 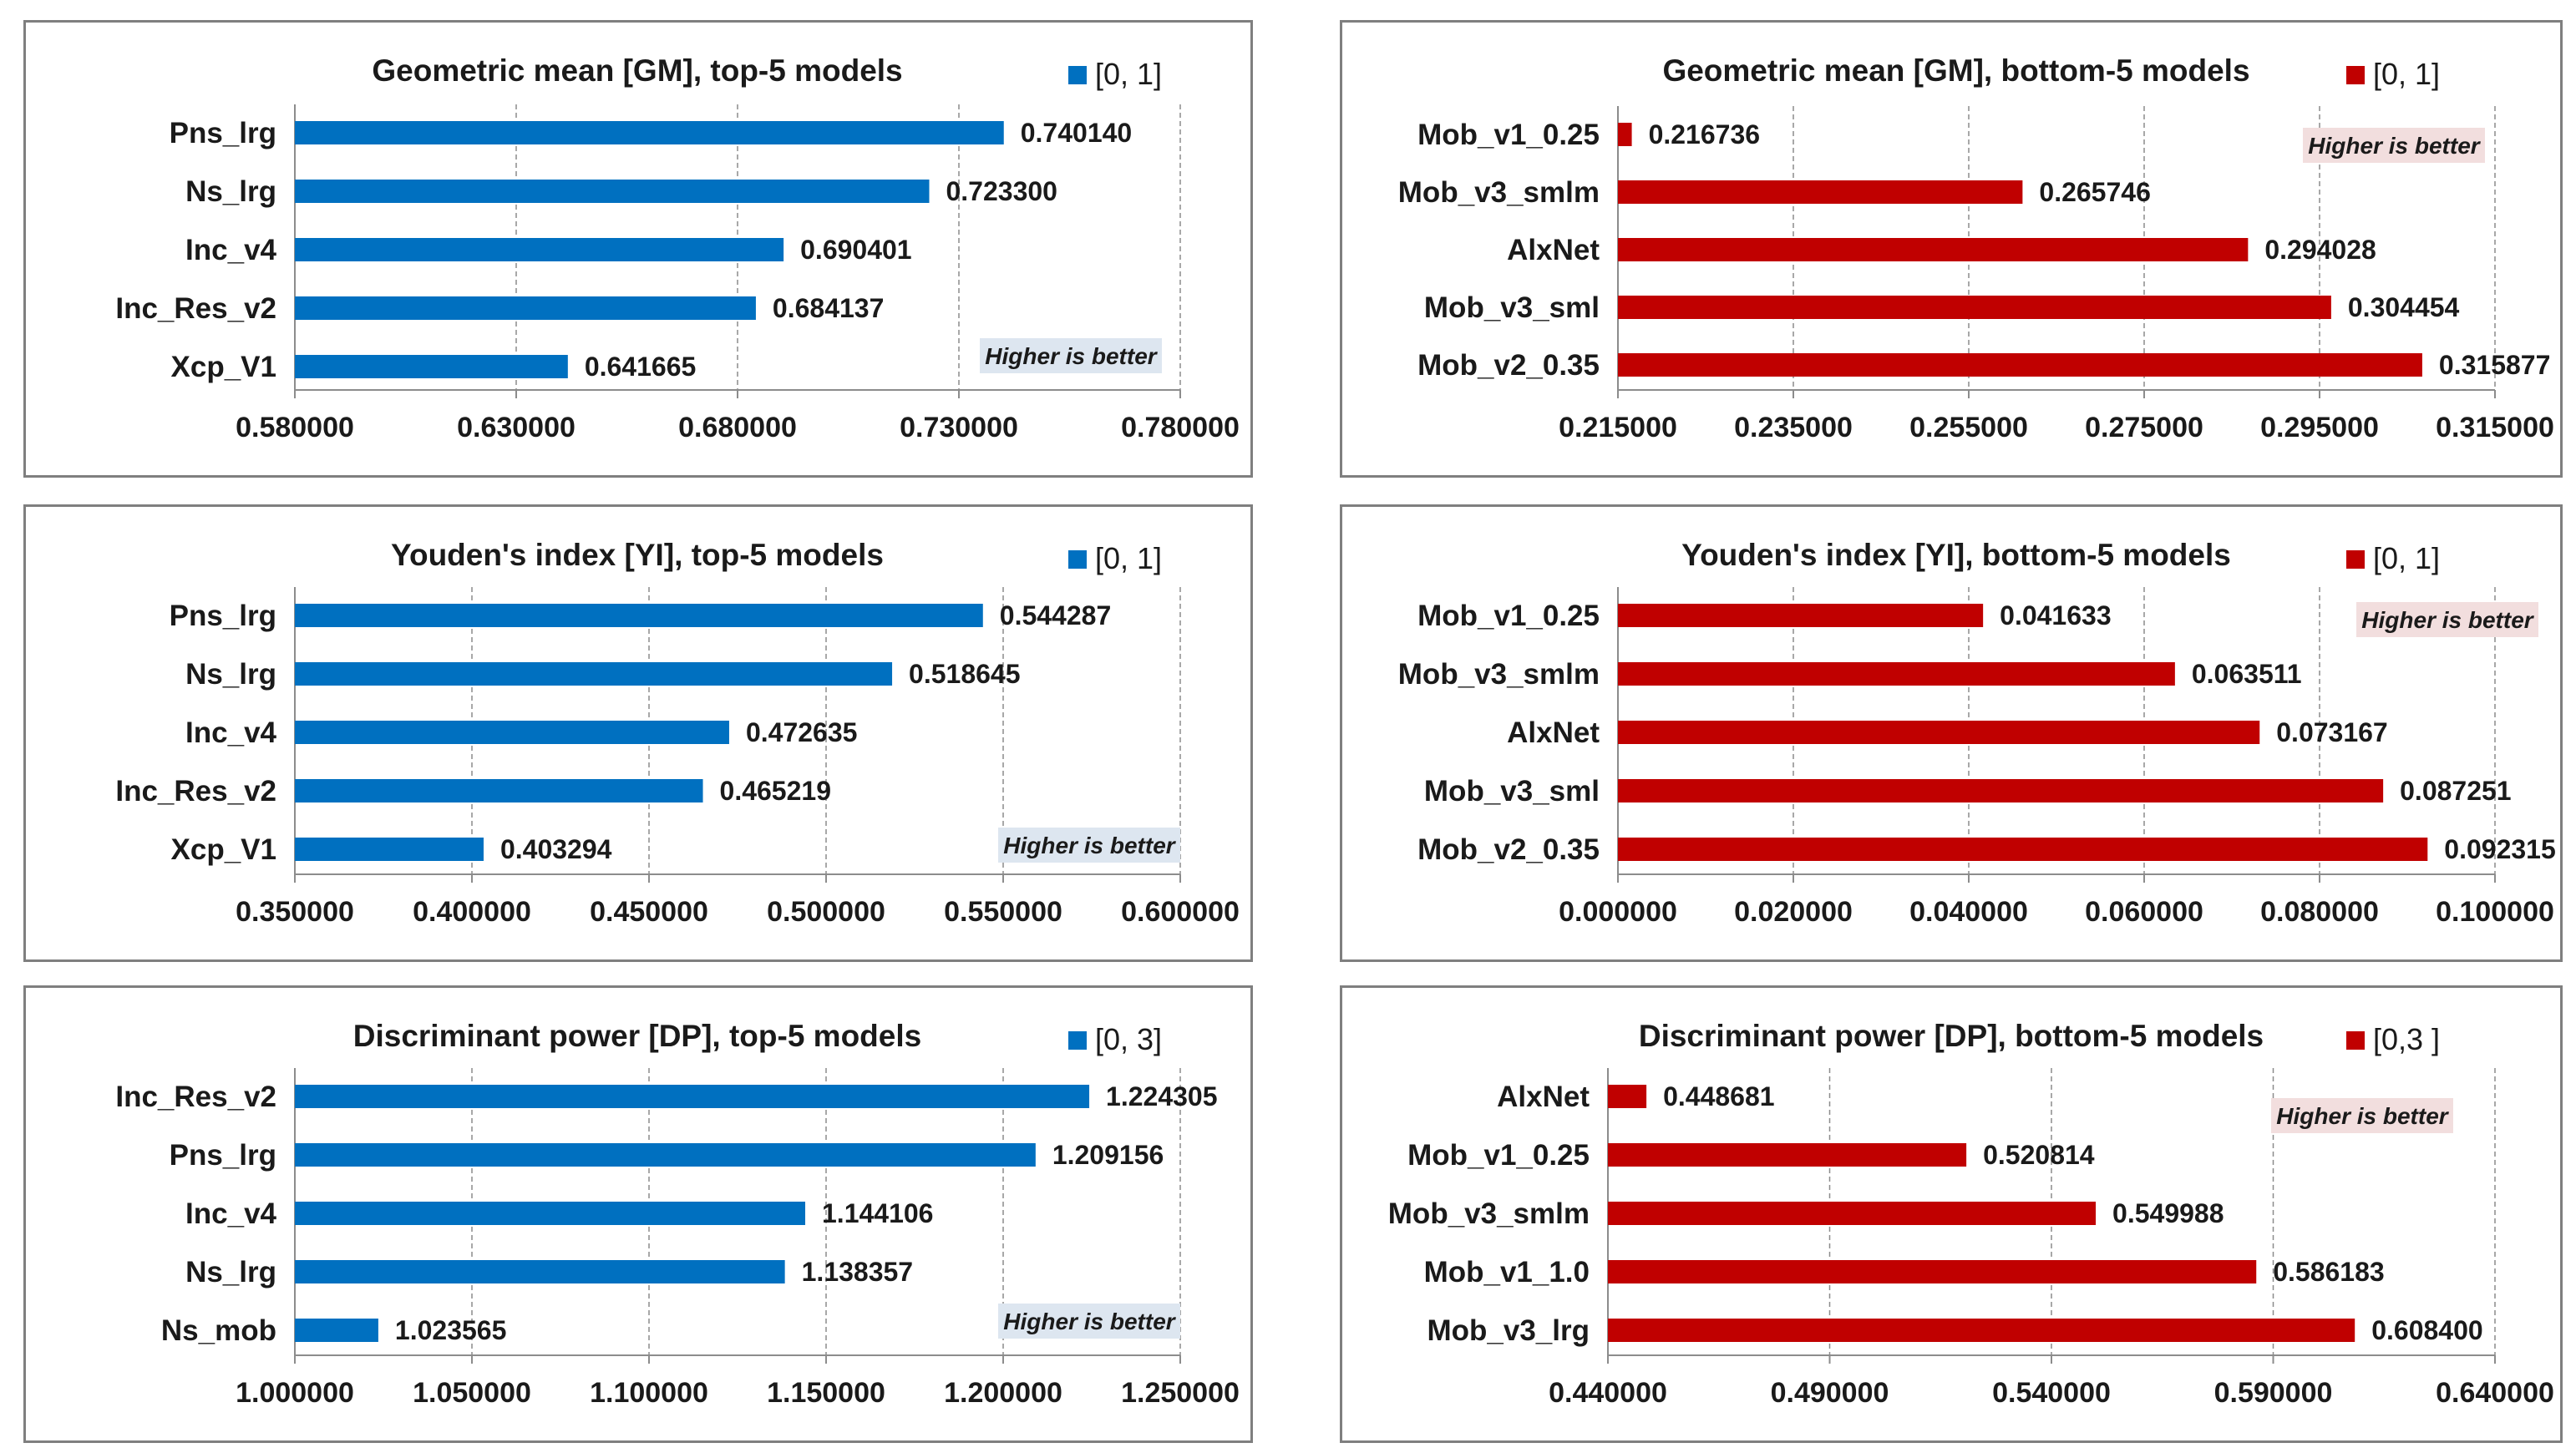 I want to click on dp-top-tick-label: 1.250000, so click(x=1180, y=1393).